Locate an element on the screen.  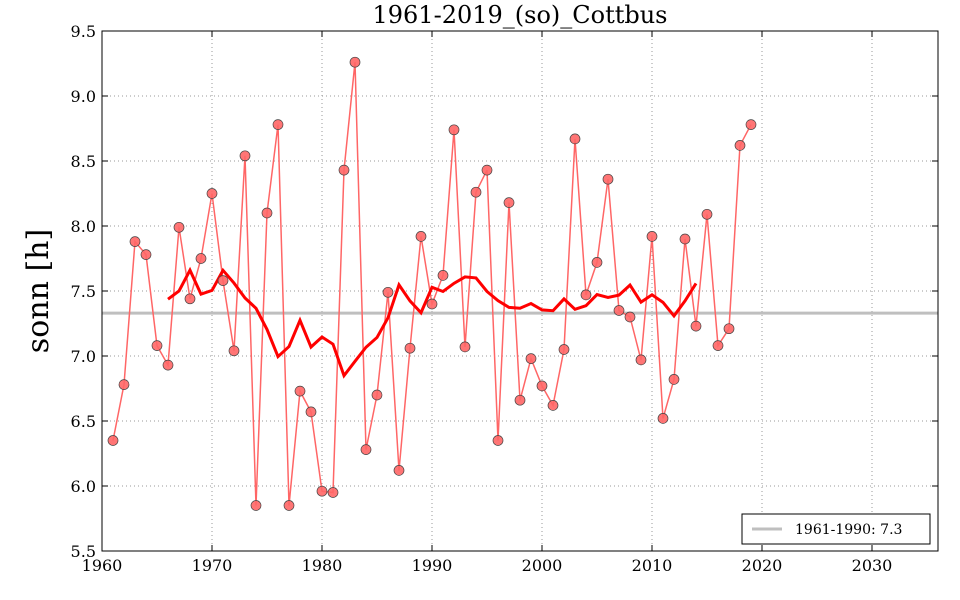
legend: 1961-1990: 7.3 is located at coordinates (836, 529).